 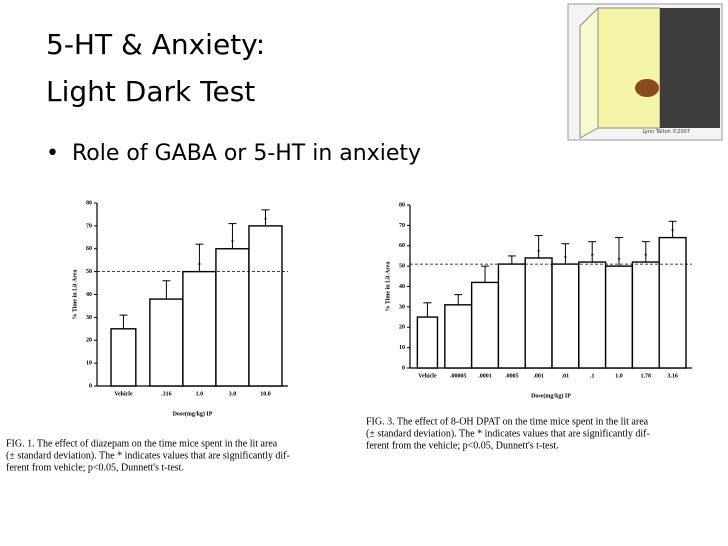 What do you see at coordinates (629, 68) in the screenshot?
I see `light-side` at bounding box center [629, 68].